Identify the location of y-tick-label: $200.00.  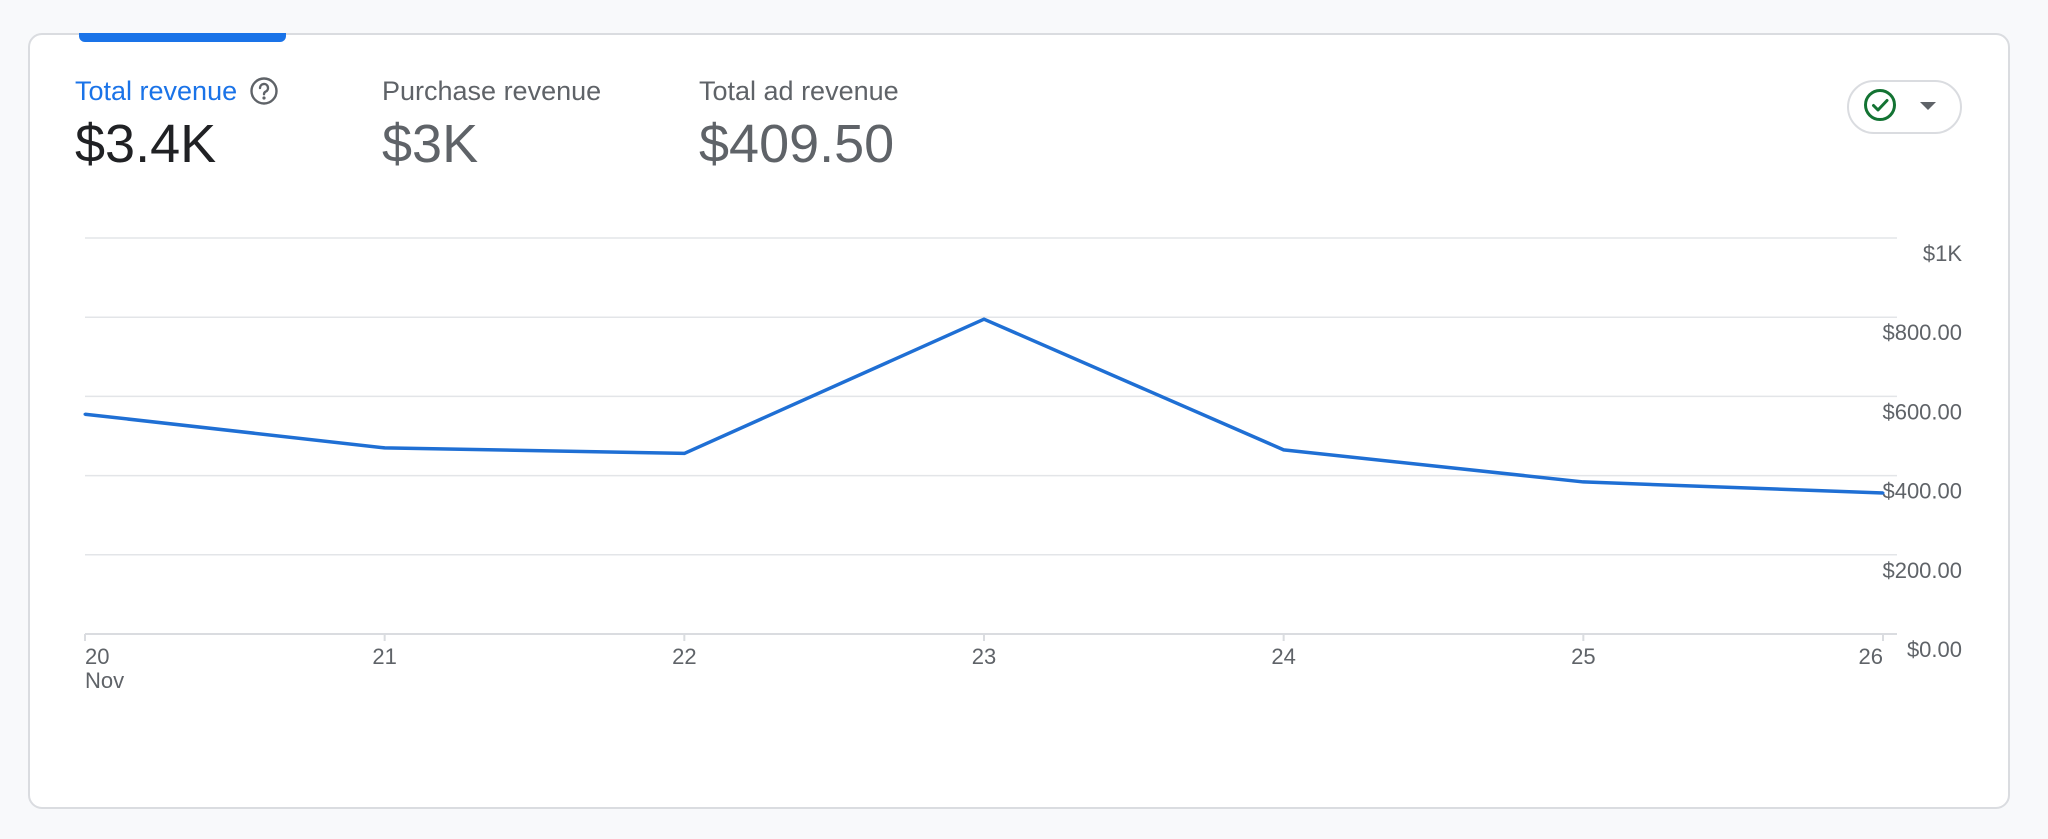
(1922, 570).